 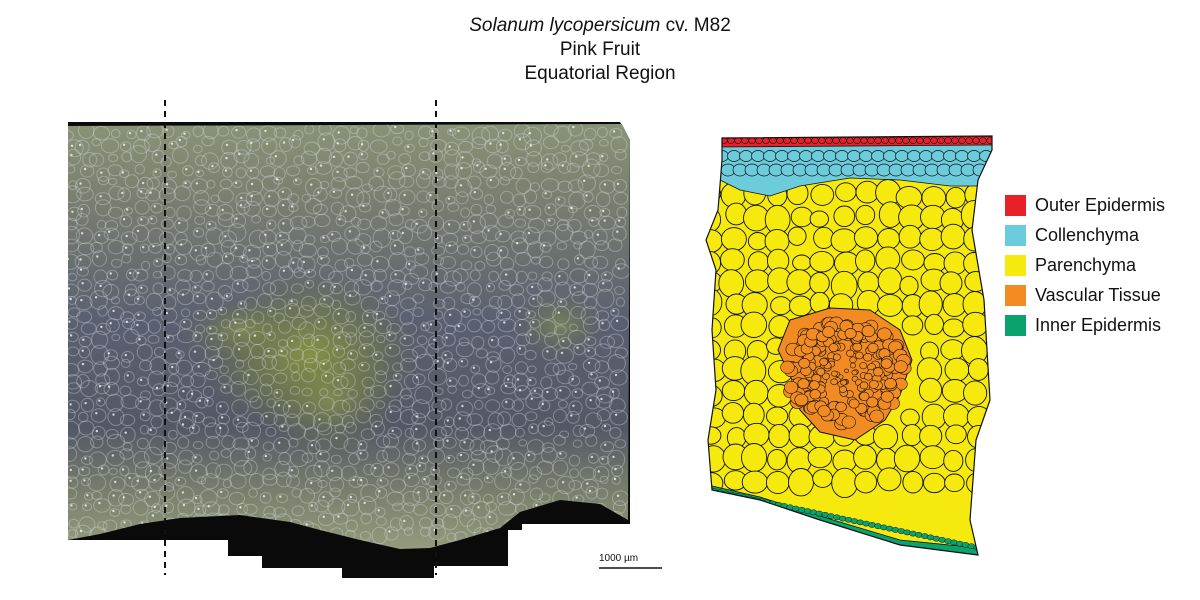 I want to click on species-name: Solanum lycopersicum, so click(x=565, y=25).